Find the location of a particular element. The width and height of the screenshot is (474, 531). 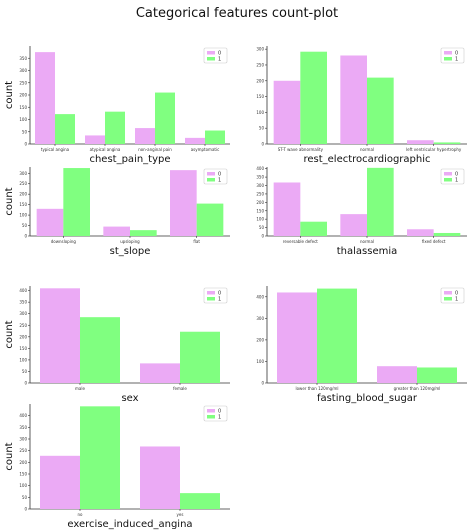

x-tick-label: left ventricular hypertrophy is located at coordinates (434, 149).